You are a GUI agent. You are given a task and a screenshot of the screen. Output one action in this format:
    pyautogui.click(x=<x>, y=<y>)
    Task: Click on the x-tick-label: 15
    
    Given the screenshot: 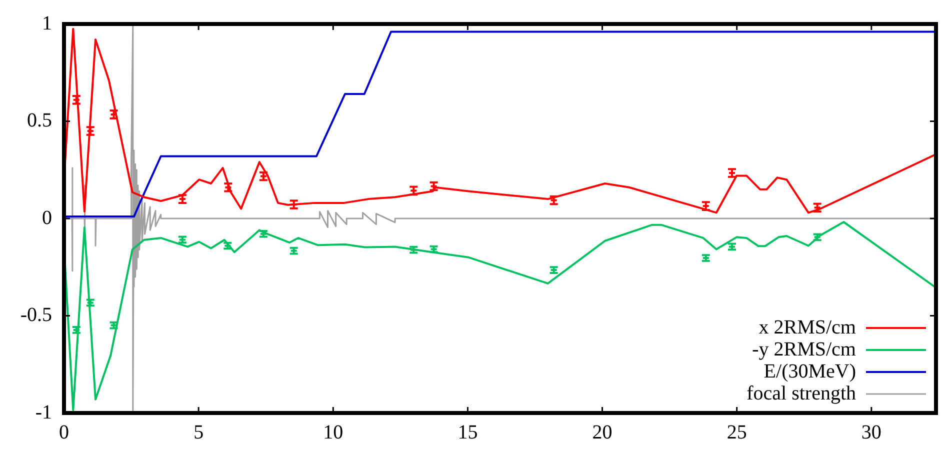 What is the action you would take?
    pyautogui.click(x=468, y=432)
    